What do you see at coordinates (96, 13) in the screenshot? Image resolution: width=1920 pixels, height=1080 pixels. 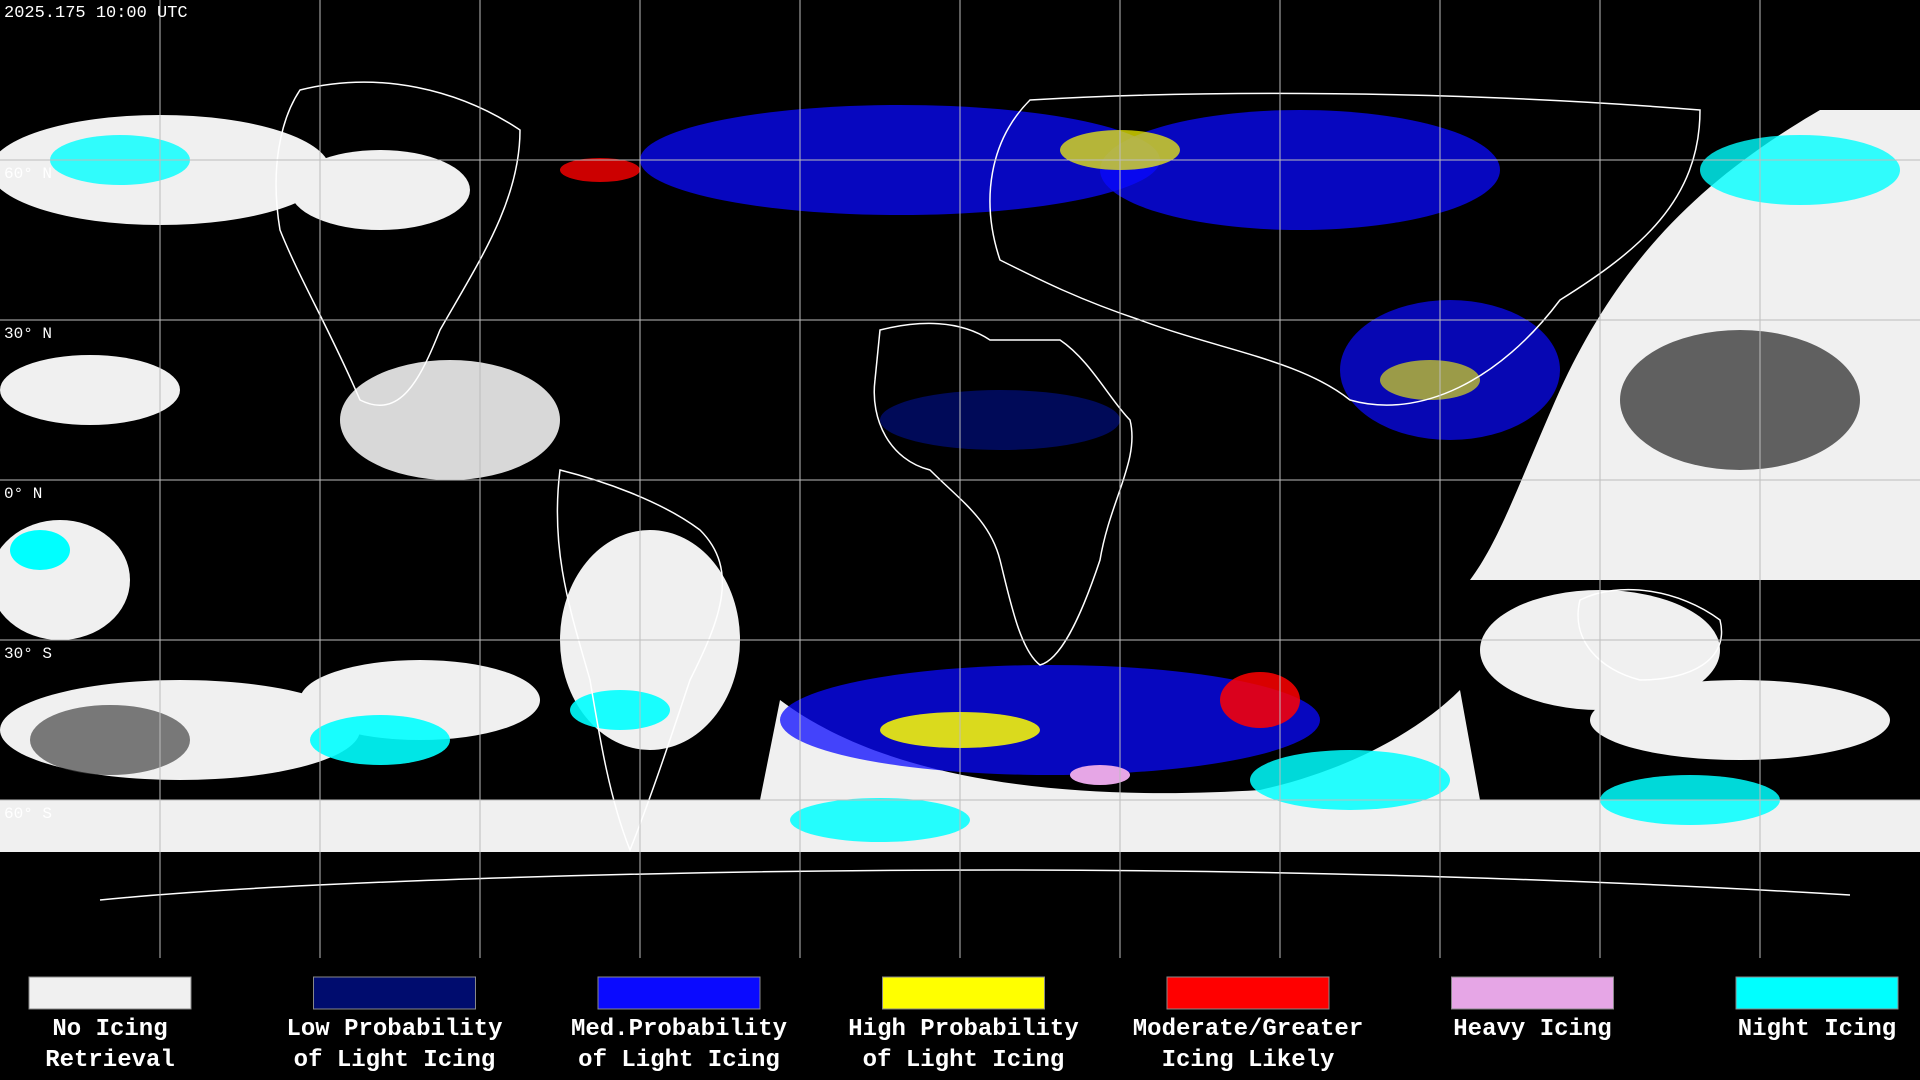 I see `timestamp: 2025.175 10:00 UTC` at bounding box center [96, 13].